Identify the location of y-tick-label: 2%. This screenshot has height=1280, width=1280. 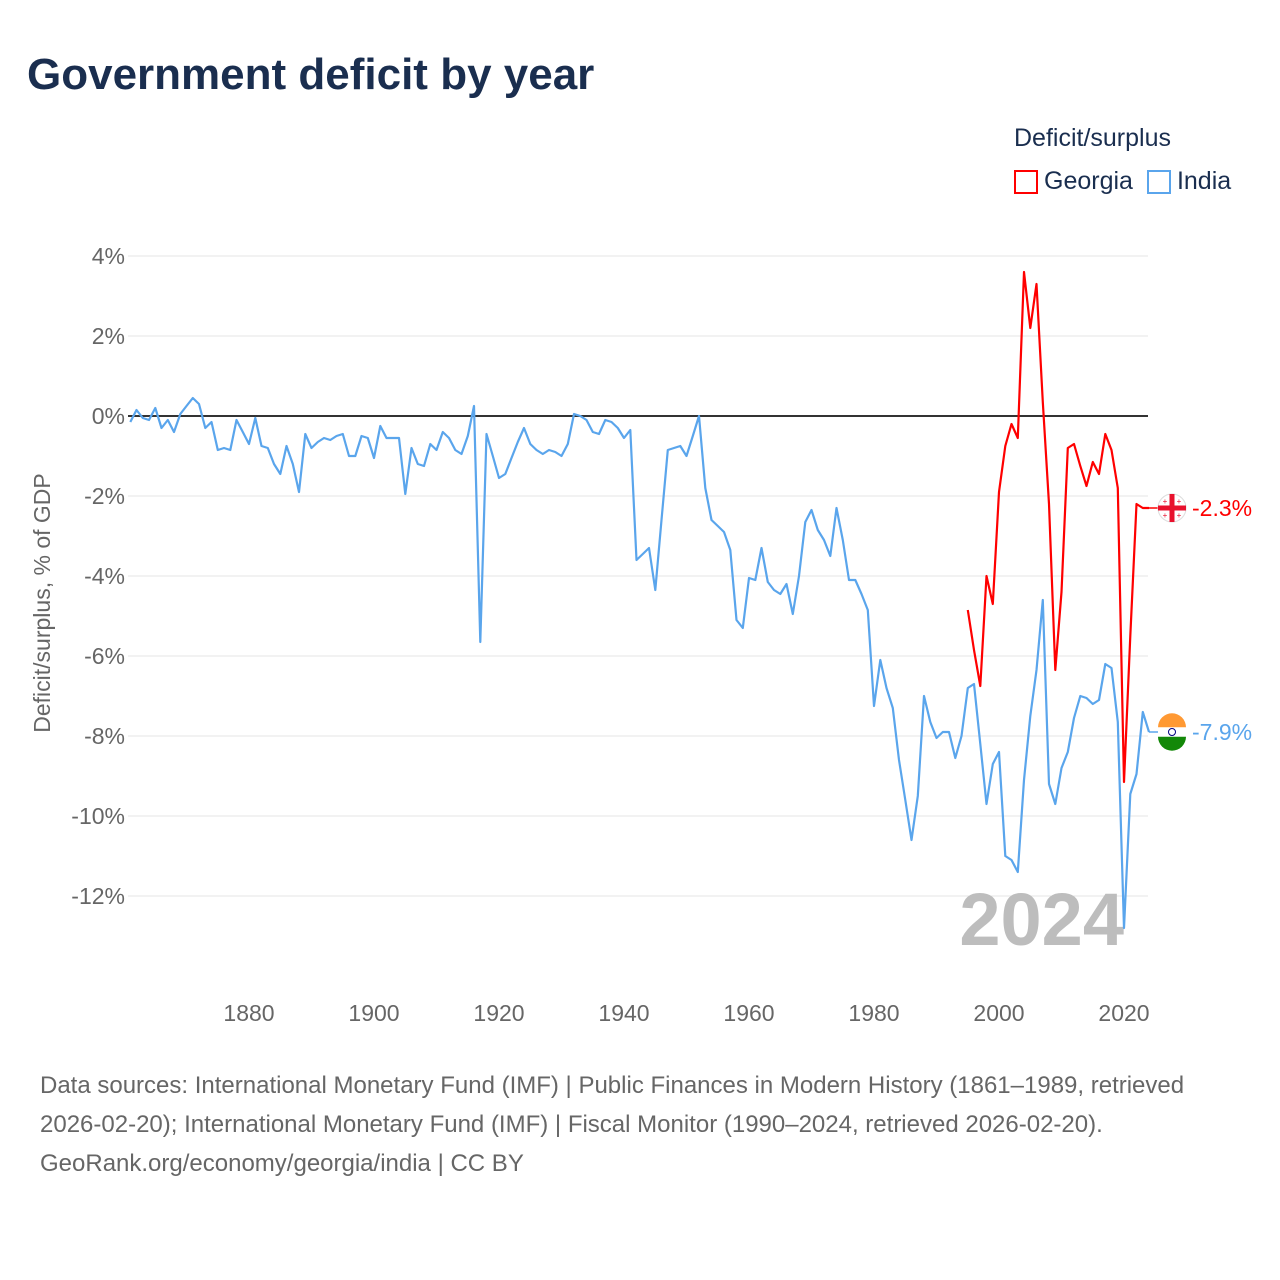
(108, 336).